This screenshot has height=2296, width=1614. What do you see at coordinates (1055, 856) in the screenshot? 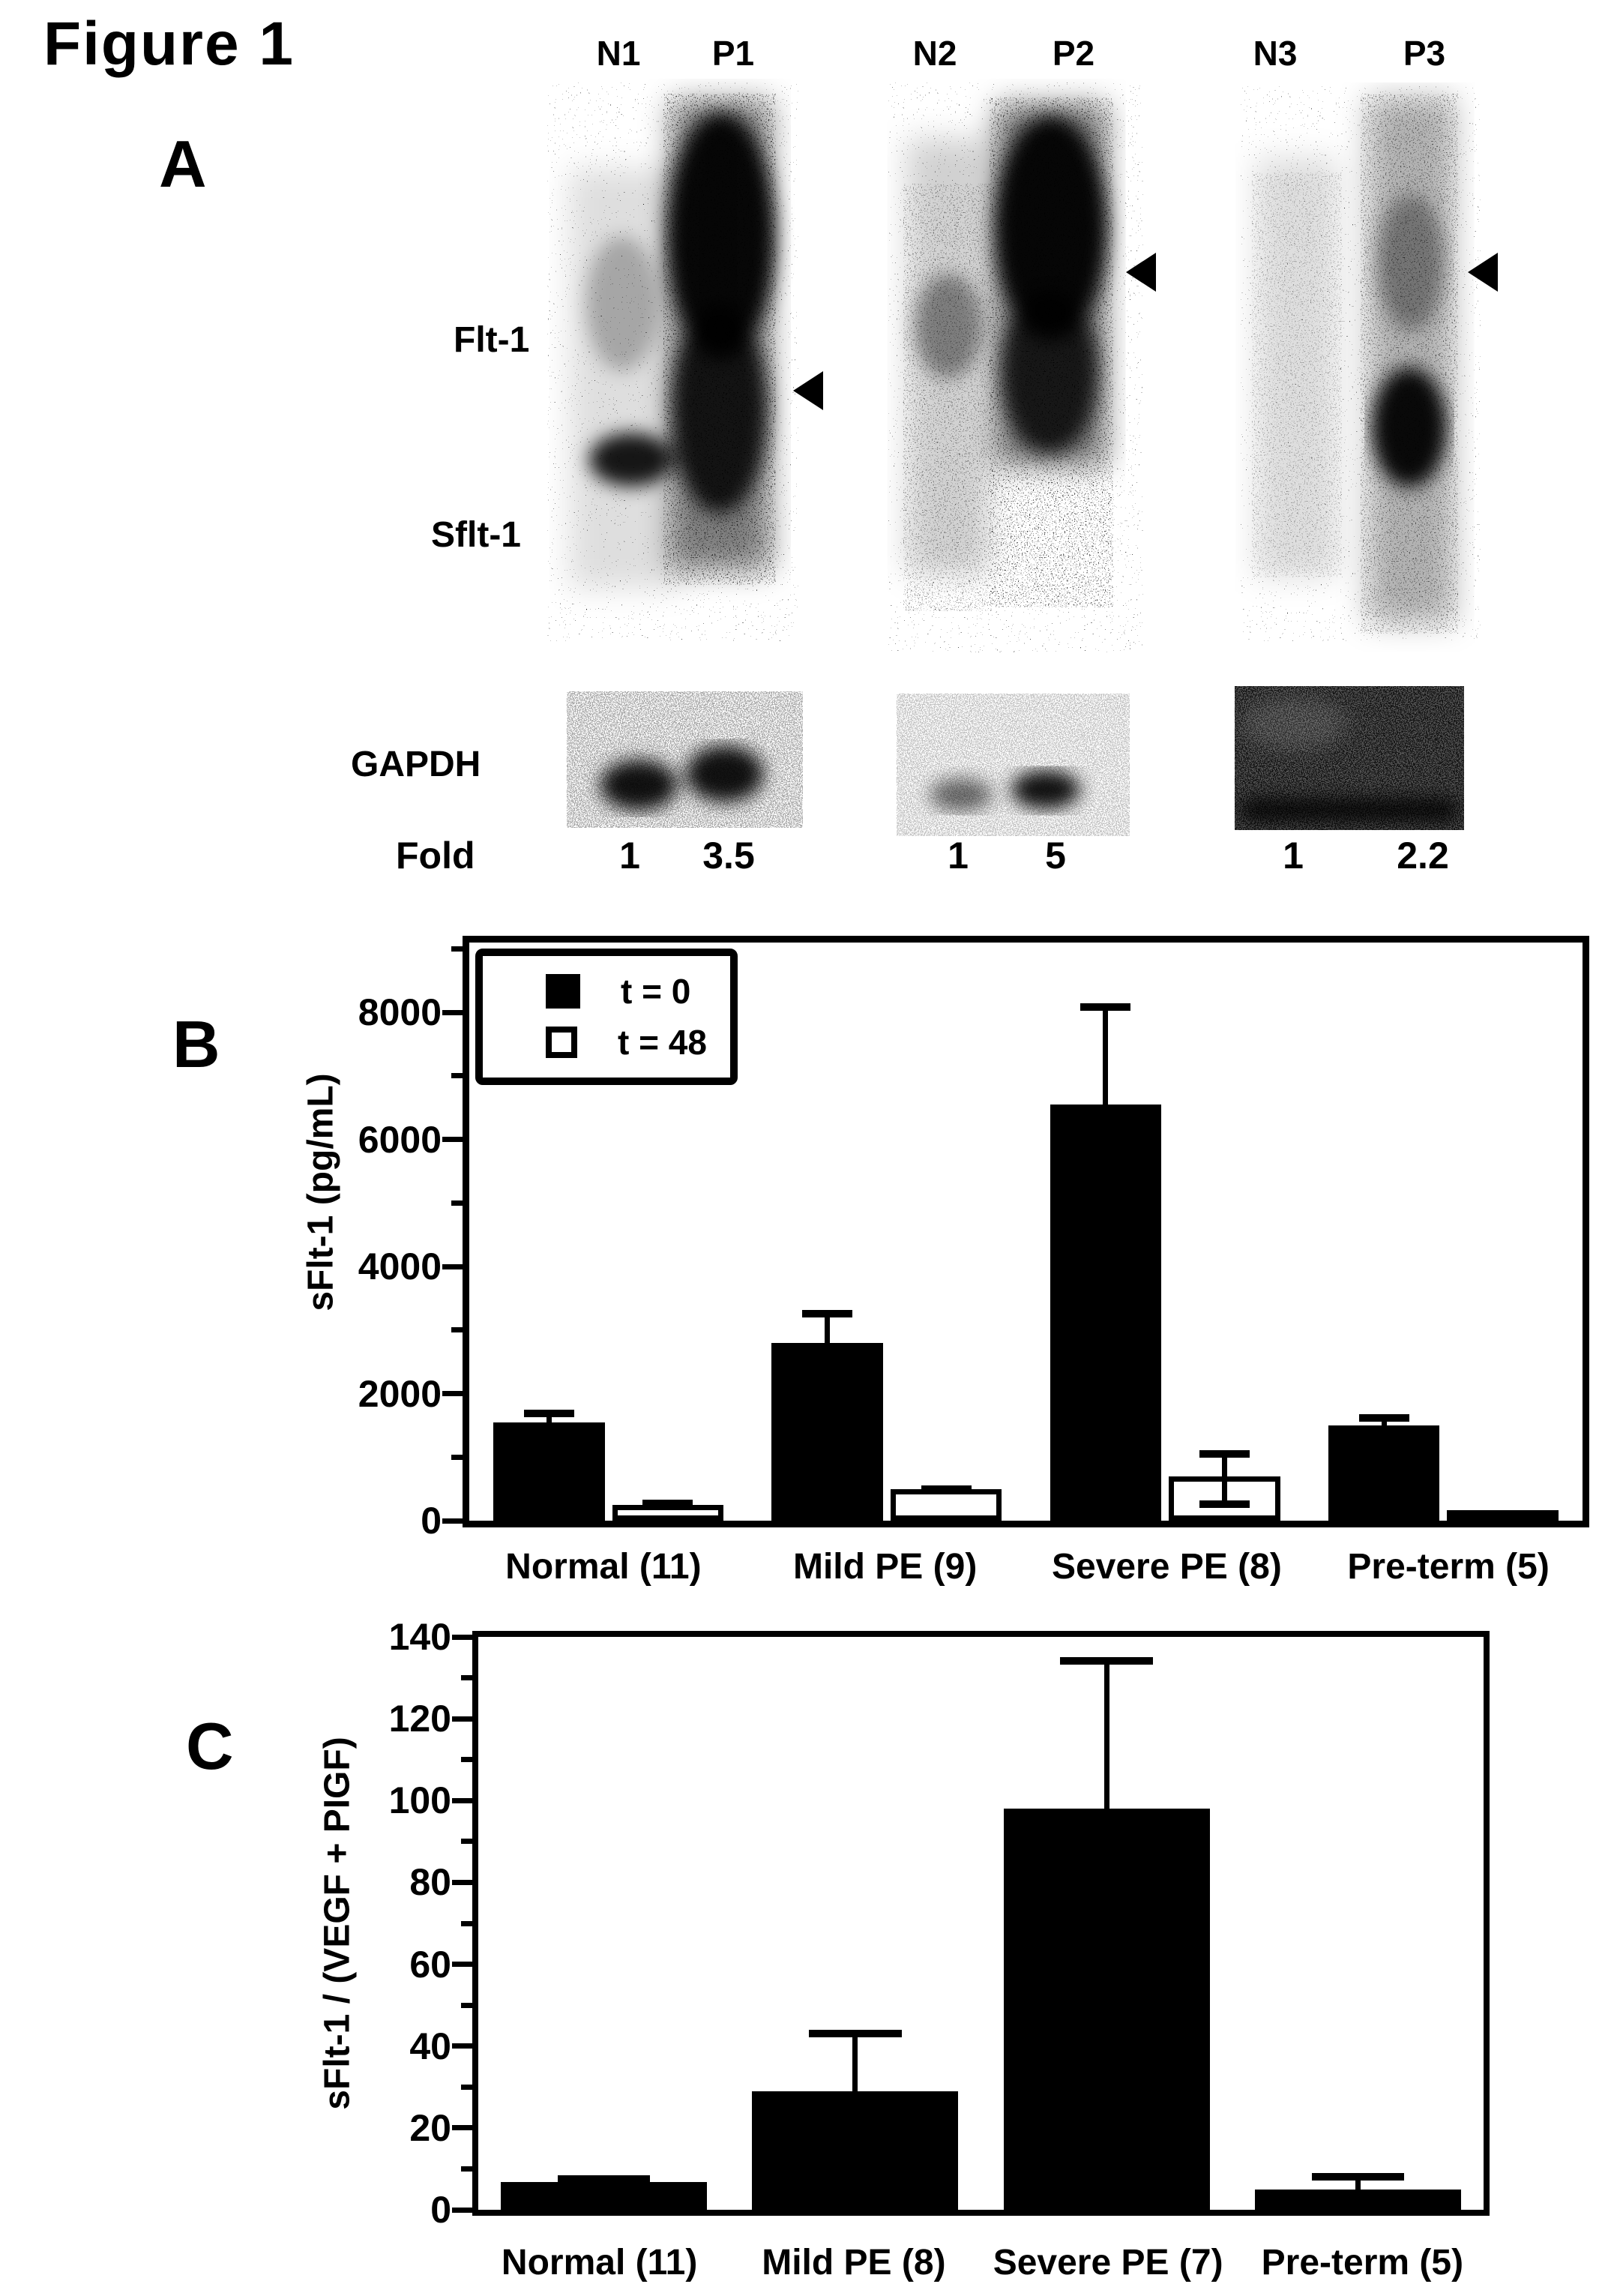
I see `fold-value-p2: 5` at bounding box center [1055, 856].